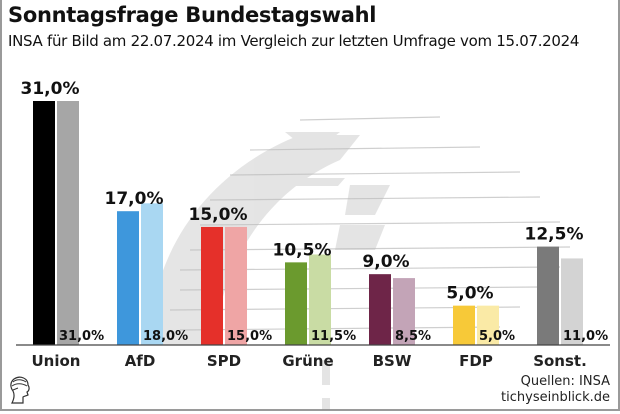 This screenshot has height=414, width=620. What do you see at coordinates (555, 397) in the screenshot?
I see `site-label: tichyseinblick.de` at bounding box center [555, 397].